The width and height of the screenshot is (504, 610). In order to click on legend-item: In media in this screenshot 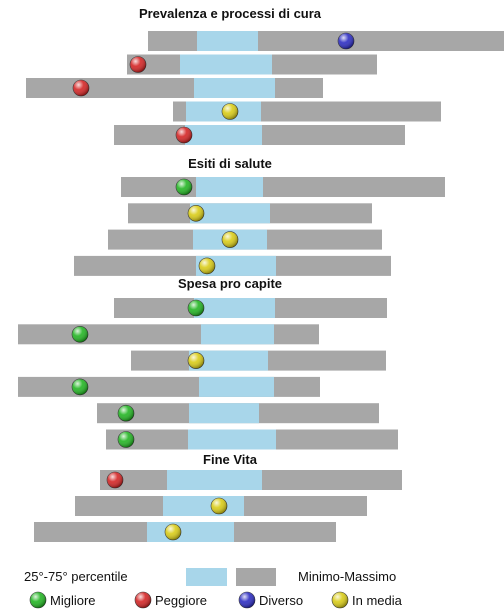, I will do `click(367, 600)`.